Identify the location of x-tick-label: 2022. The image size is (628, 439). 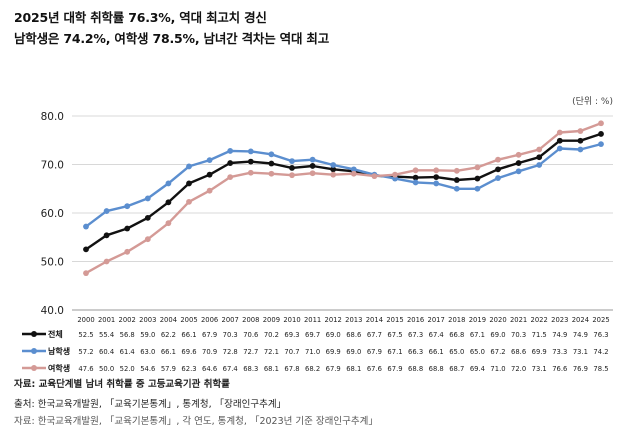
(539, 320).